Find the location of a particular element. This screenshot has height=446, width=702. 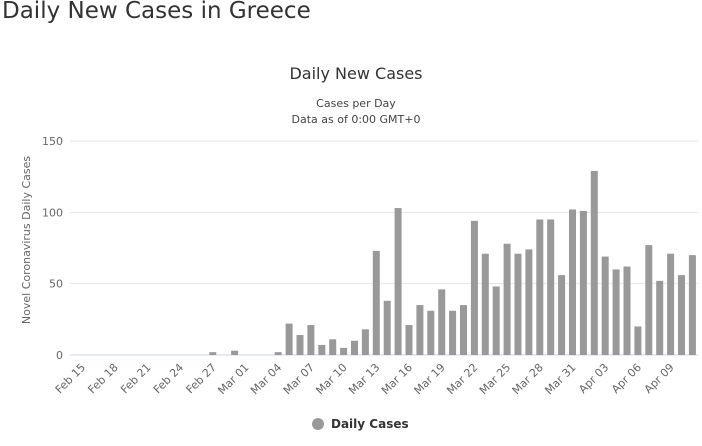

x-tick-label: Apr 06 is located at coordinates (626, 378).